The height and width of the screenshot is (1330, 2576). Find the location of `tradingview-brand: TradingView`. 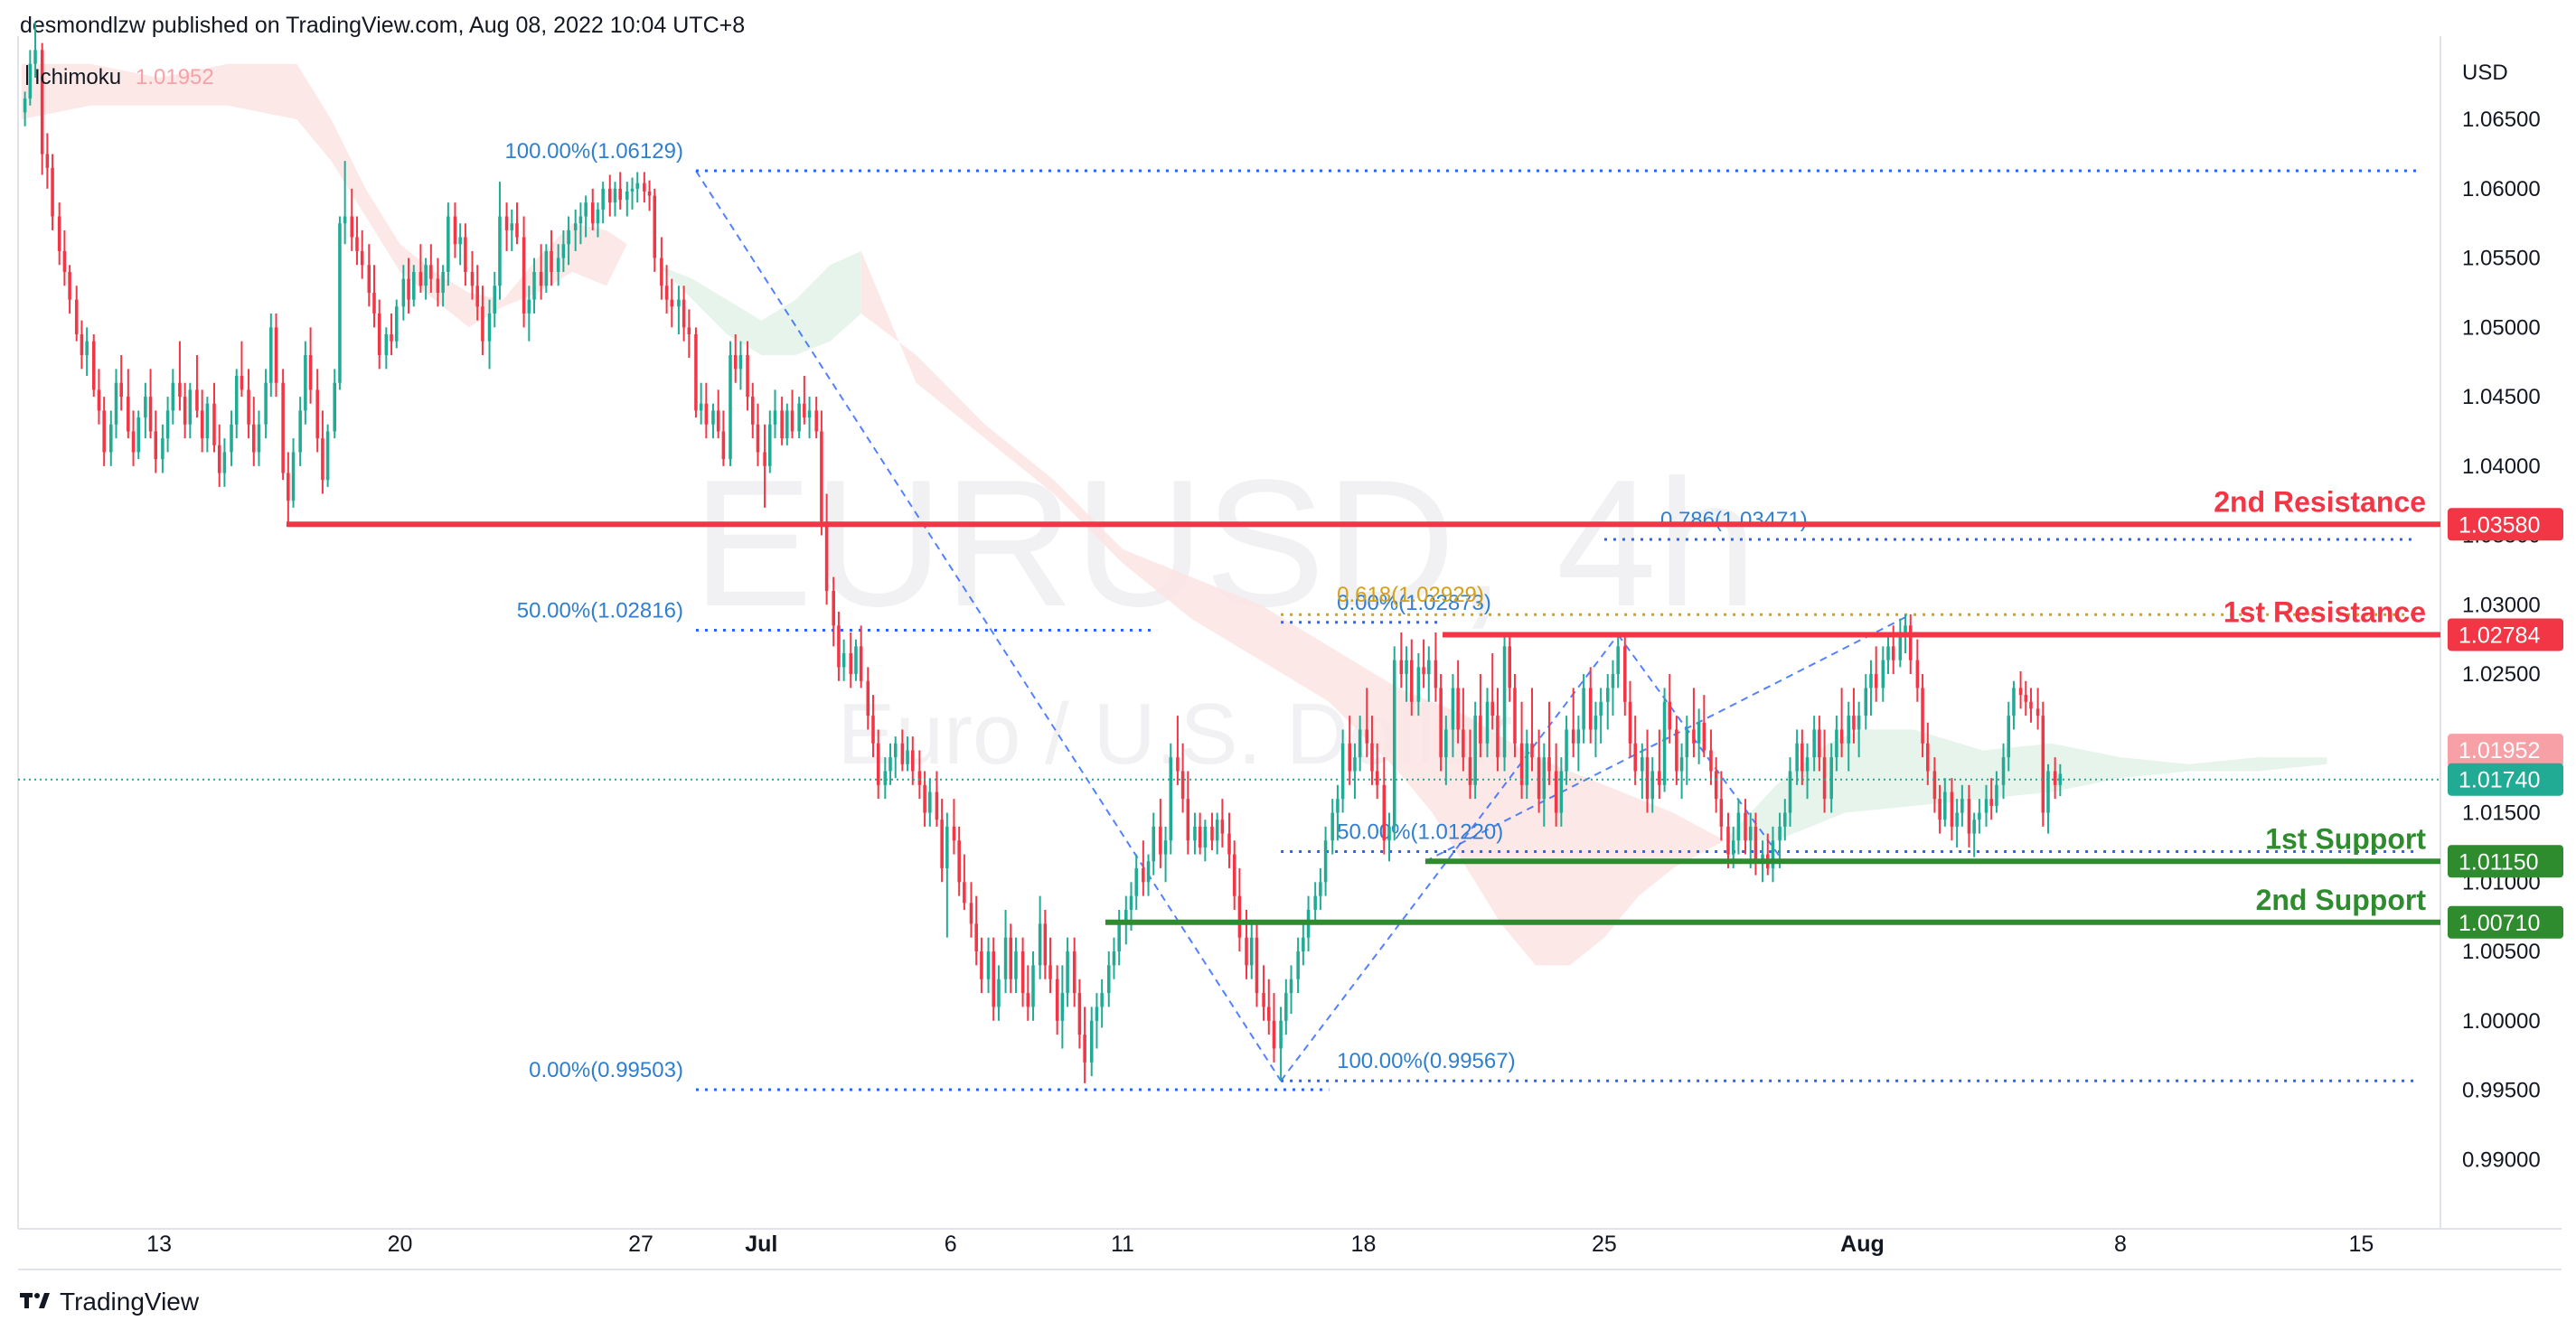

tradingview-brand: TradingView is located at coordinates (110, 1302).